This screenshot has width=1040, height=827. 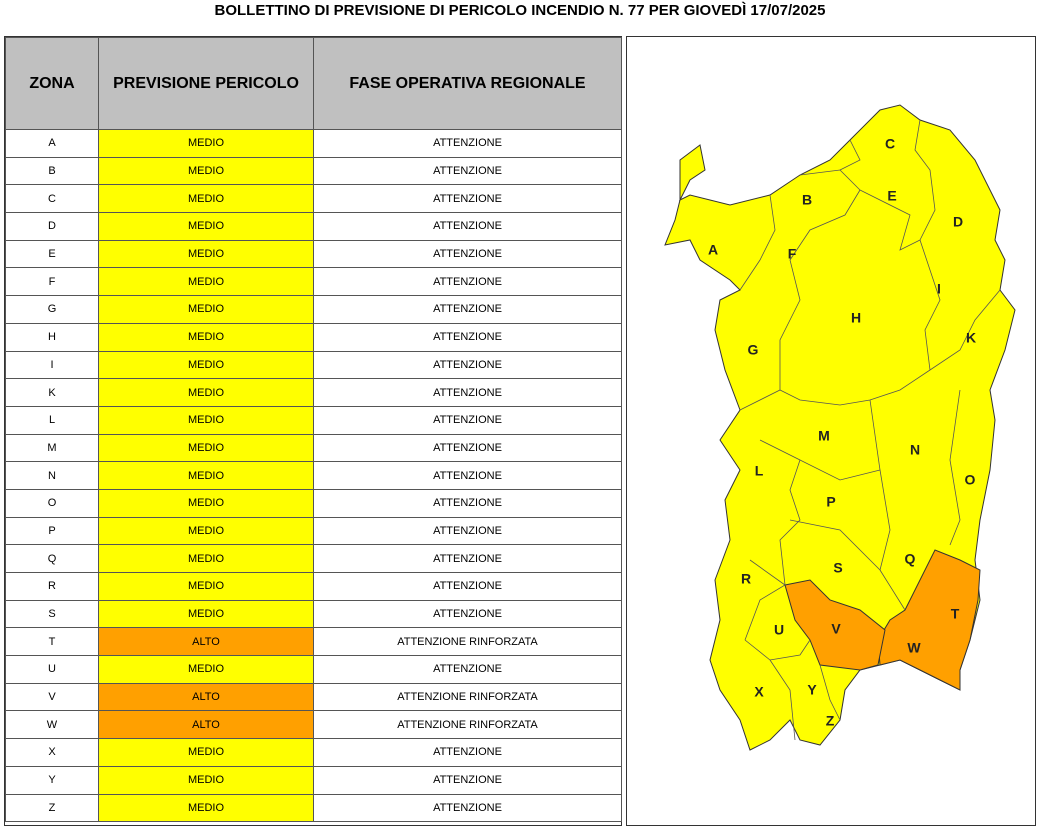 I want to click on zone-label: Z, so click(x=830, y=721).